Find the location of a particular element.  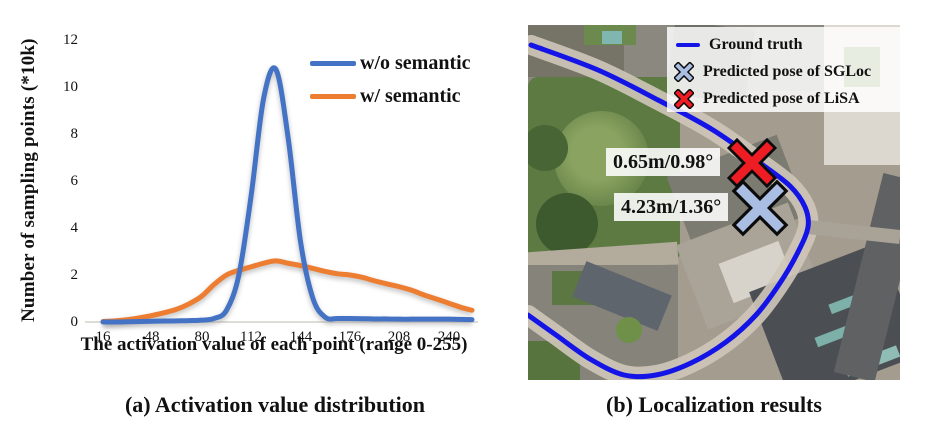

legend-label: Ground truth is located at coordinates (756, 44).